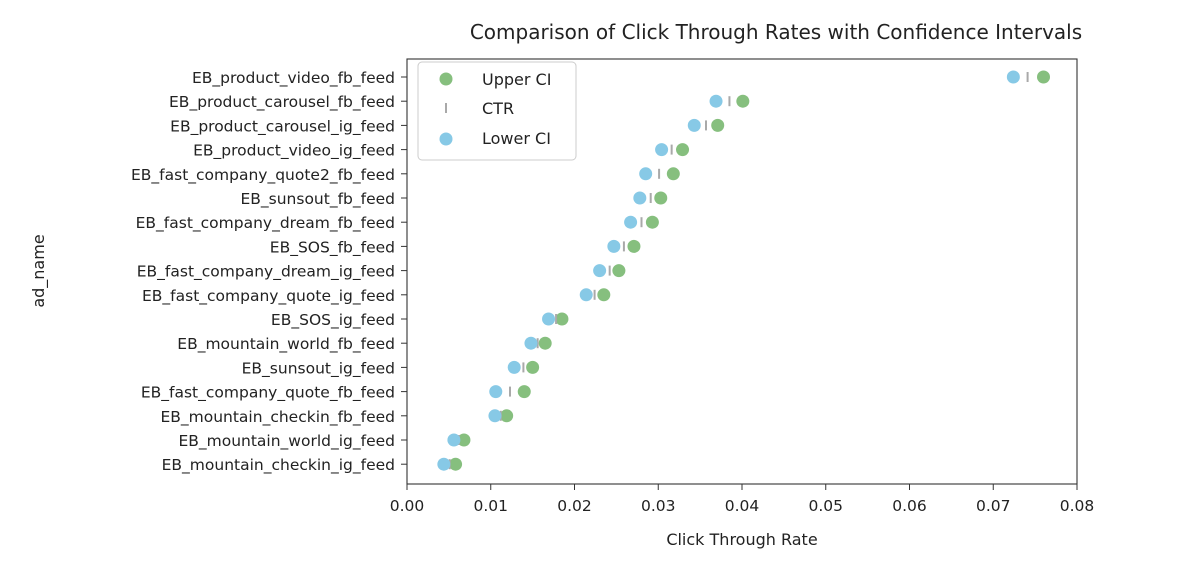 Image resolution: width=1178 pixels, height=578 pixels. What do you see at coordinates (317, 199) in the screenshot?
I see `y-tick-label-eb-sunsout-fb-feed: EB_sunsout_fb_feed` at bounding box center [317, 199].